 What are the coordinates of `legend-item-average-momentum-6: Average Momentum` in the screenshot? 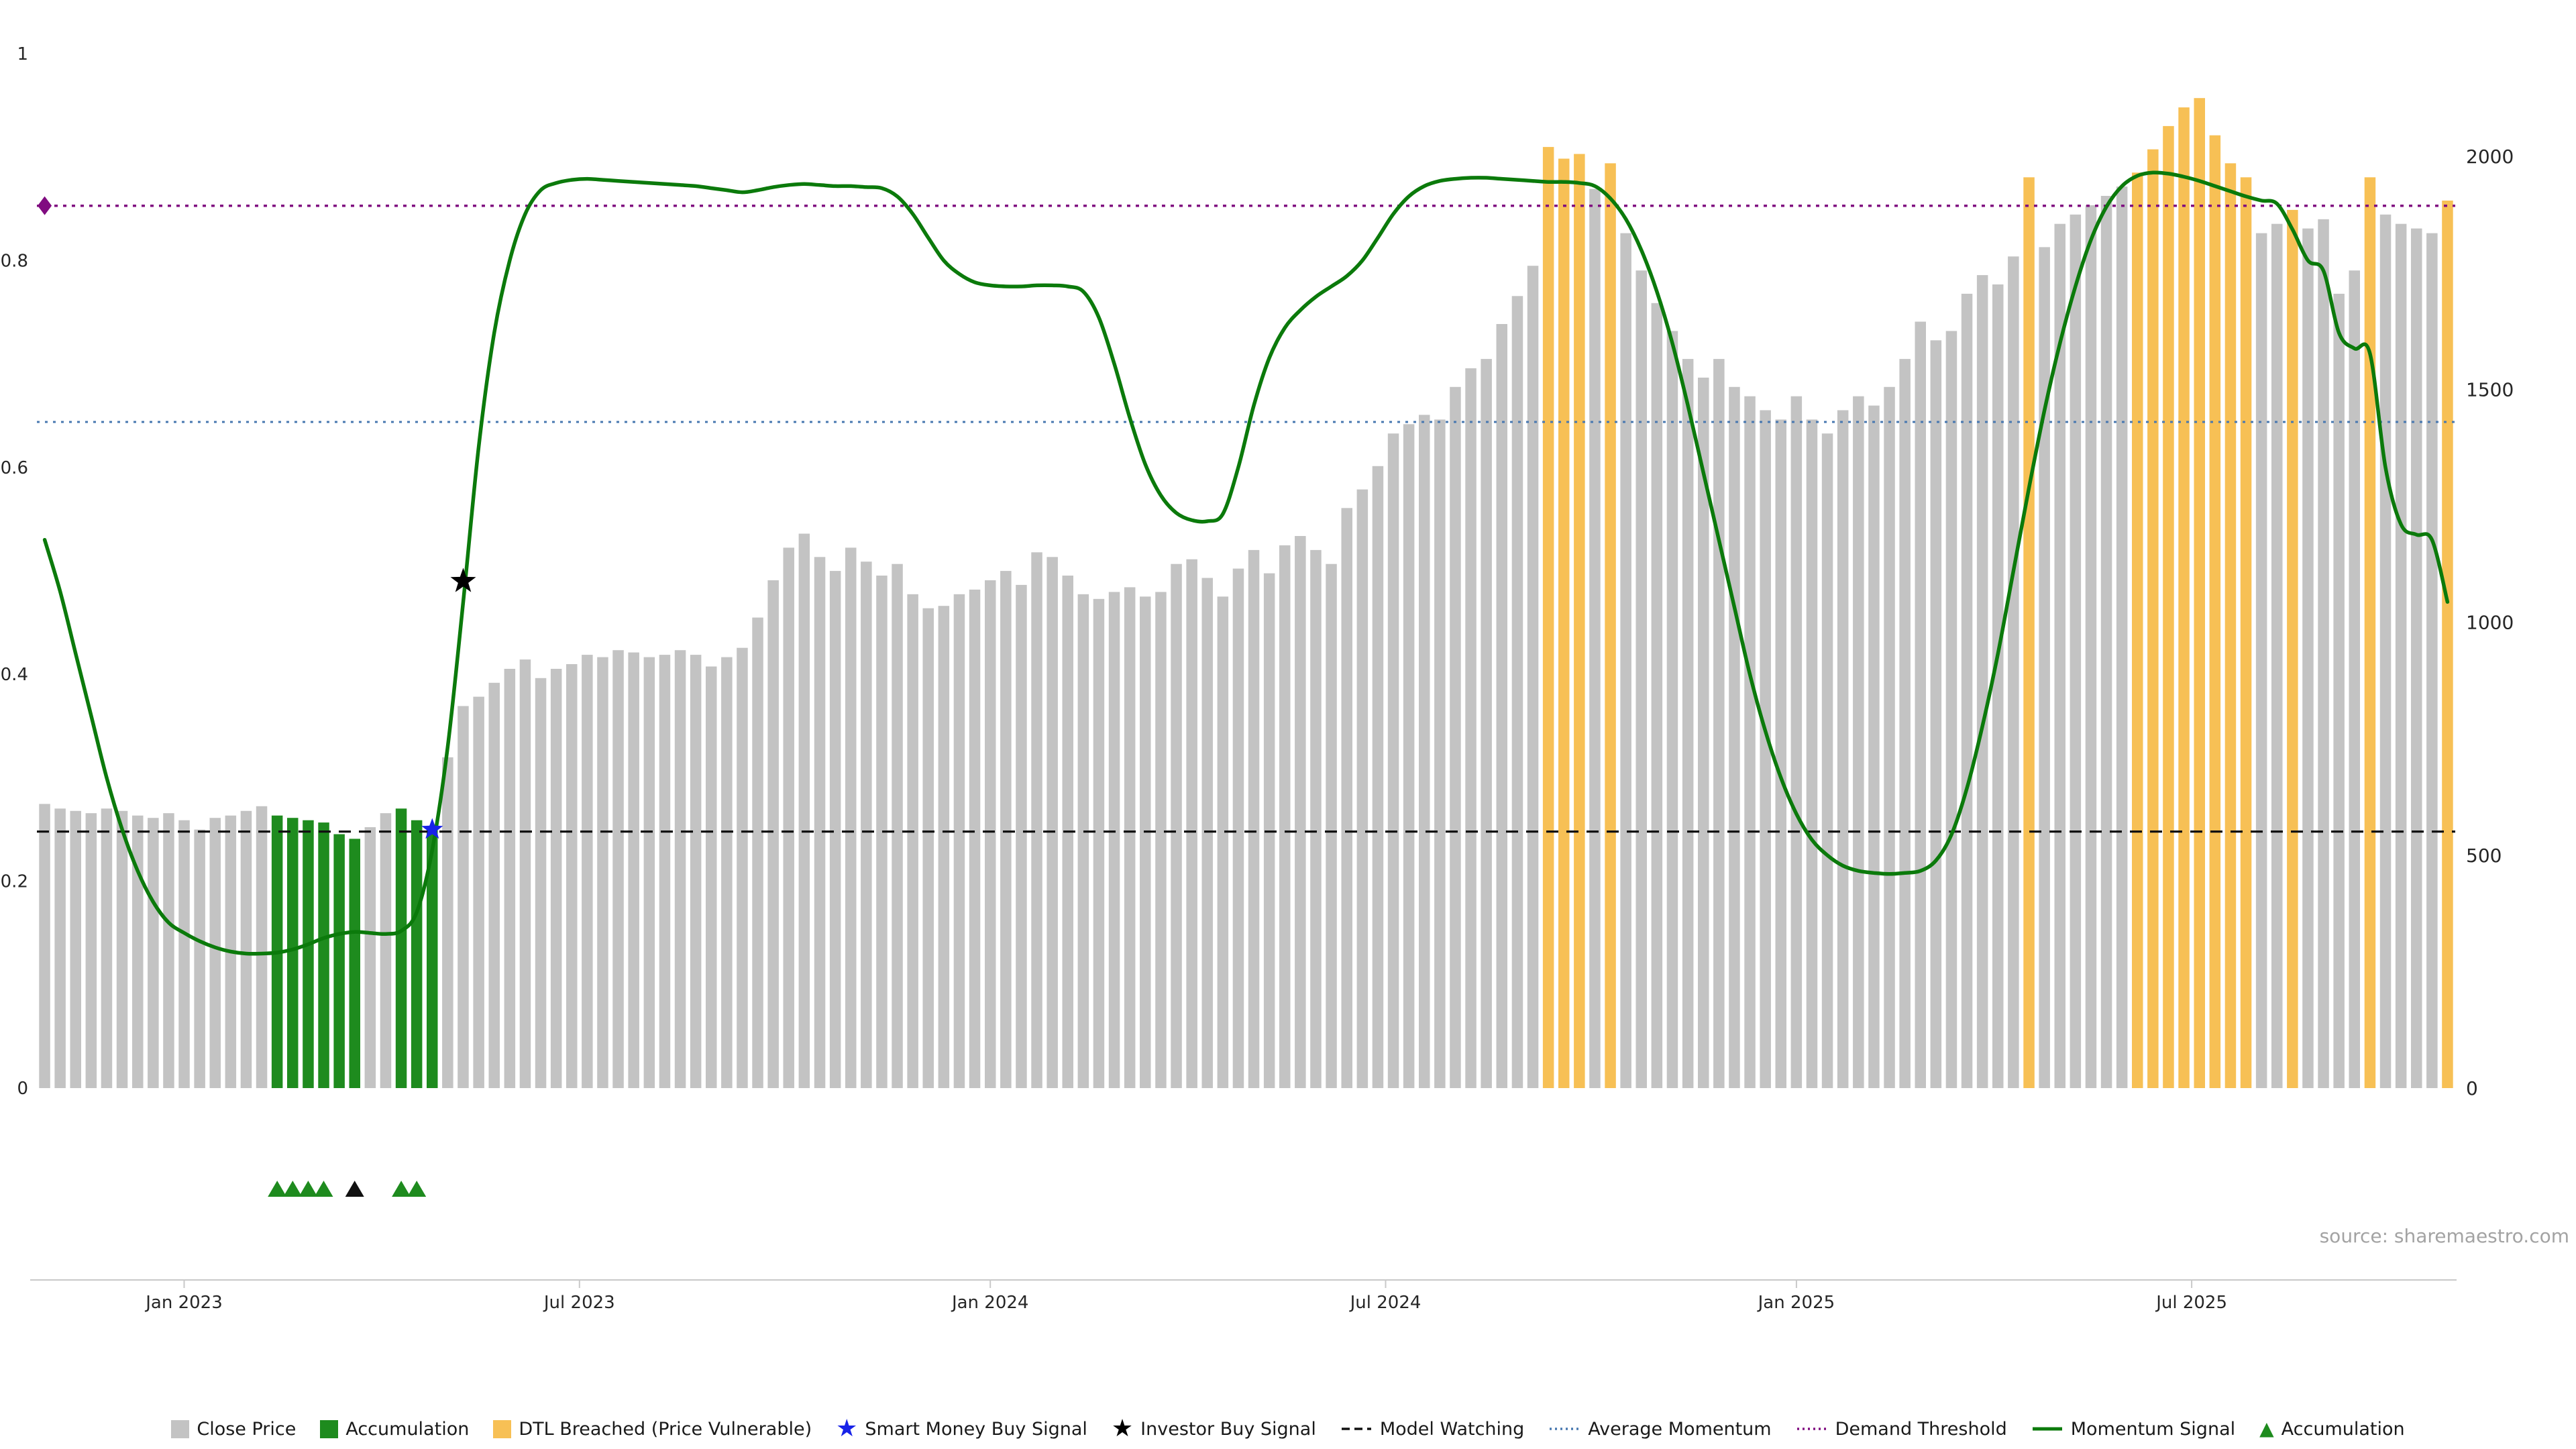 It's located at (1660, 1429).